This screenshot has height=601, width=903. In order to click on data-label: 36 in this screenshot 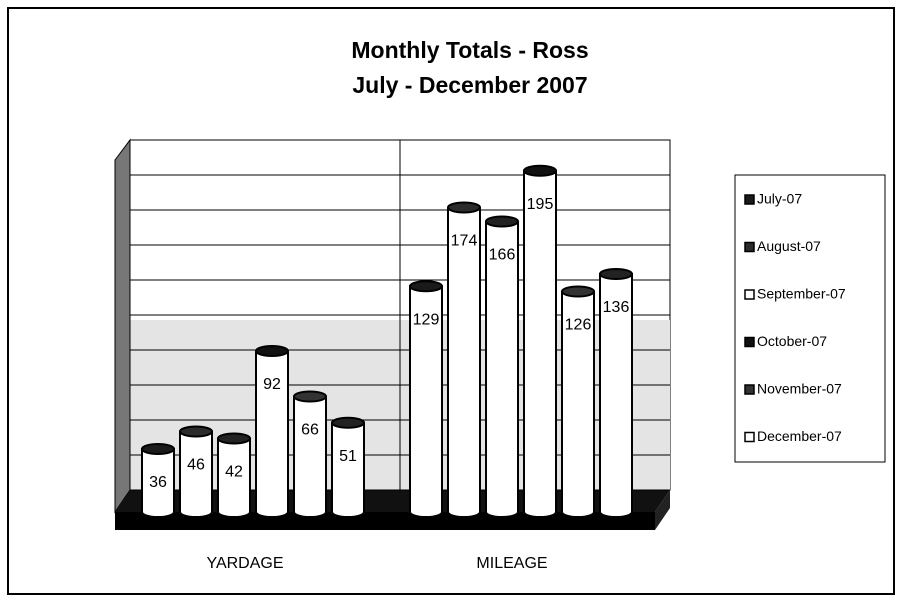, I will do `click(158, 482)`.